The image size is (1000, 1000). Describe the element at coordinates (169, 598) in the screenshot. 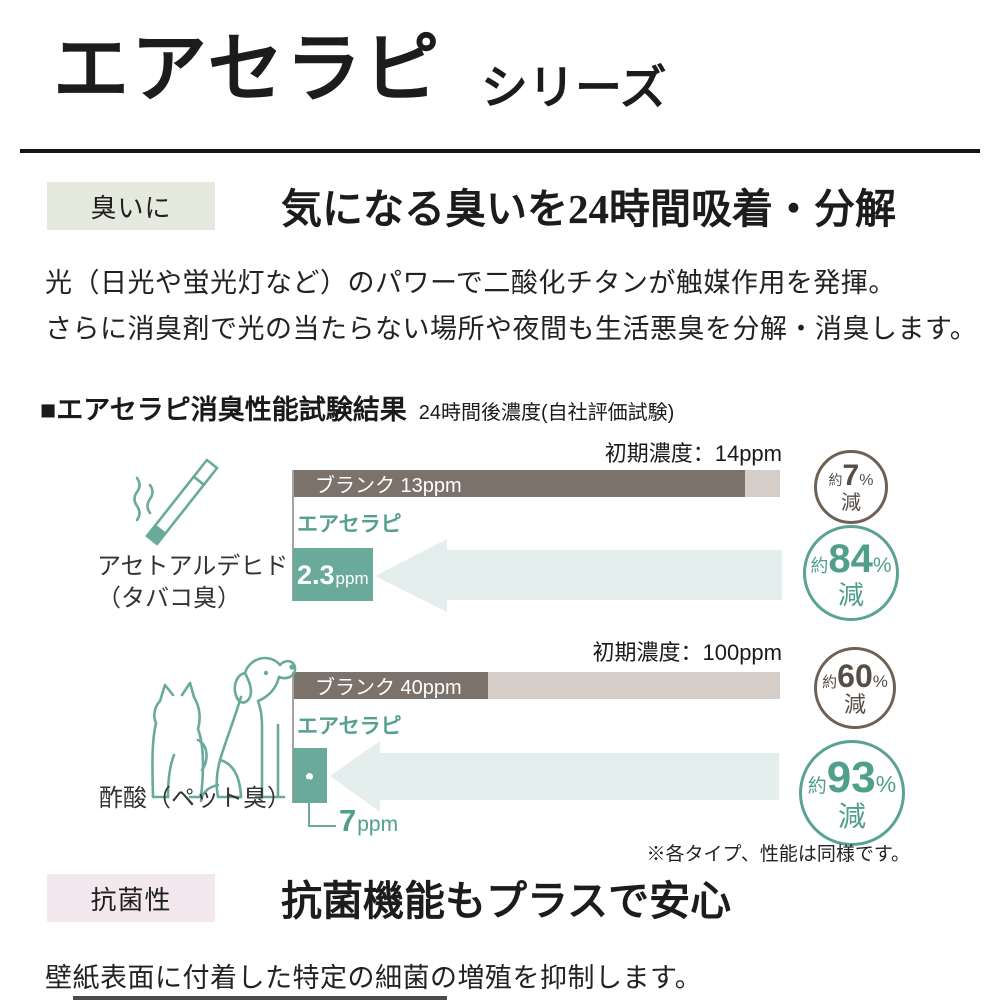

I see `chart-group-sublabel: （タバコ臭）` at that location.